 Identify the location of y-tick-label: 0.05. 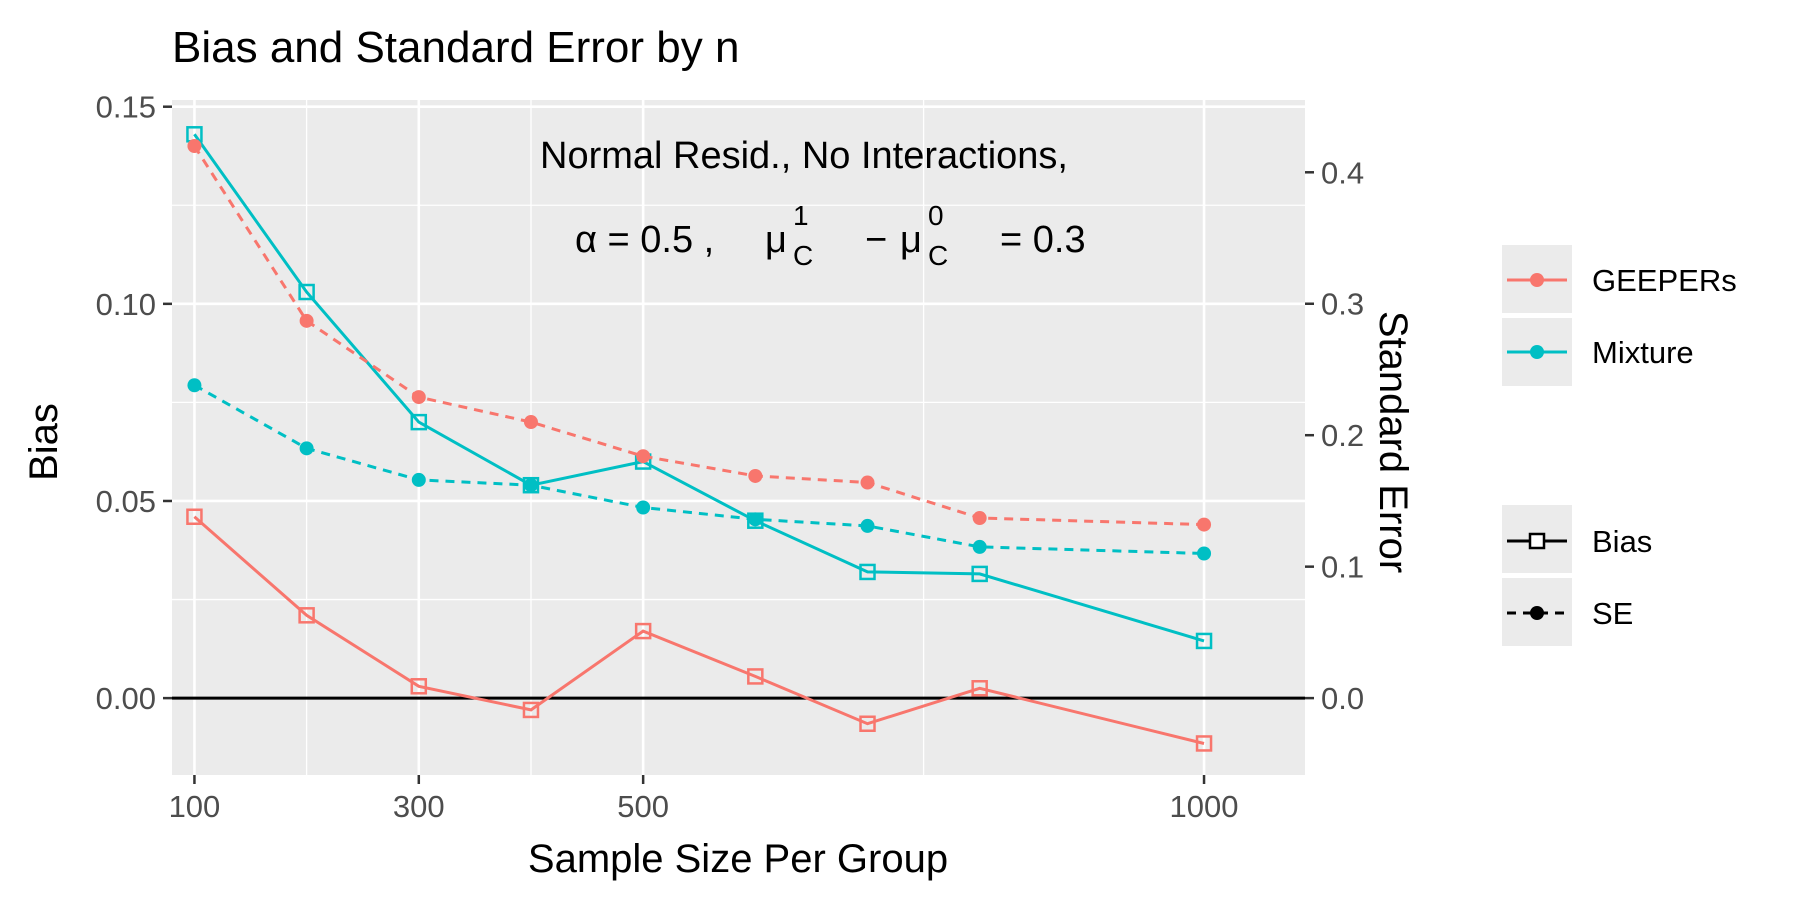
(126, 501).